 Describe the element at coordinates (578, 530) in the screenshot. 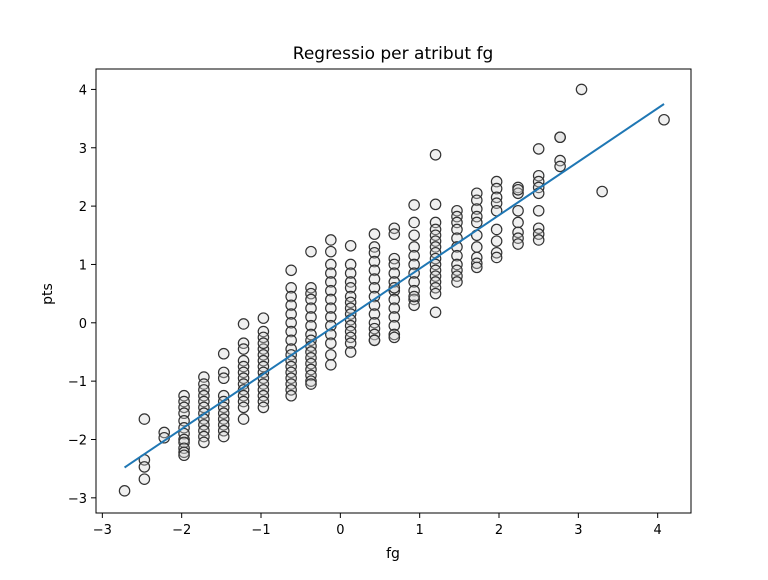

I see `x-tick-label: 3` at that location.